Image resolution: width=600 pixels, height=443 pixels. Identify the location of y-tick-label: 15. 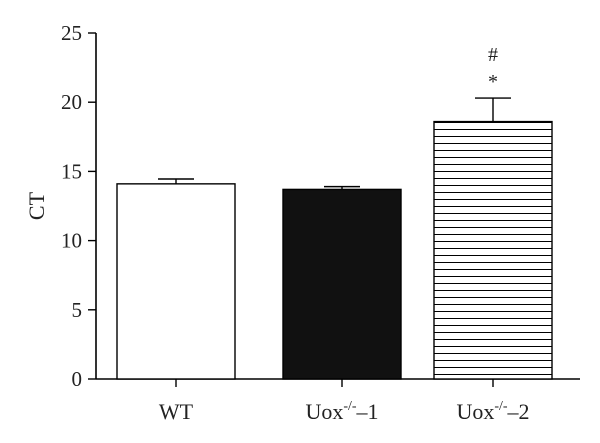
(71, 171).